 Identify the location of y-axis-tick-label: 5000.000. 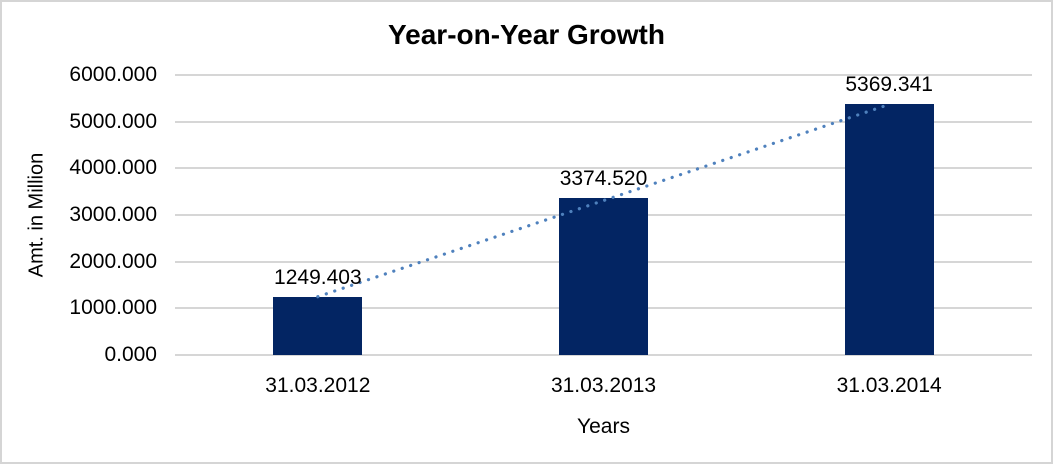
(113, 121).